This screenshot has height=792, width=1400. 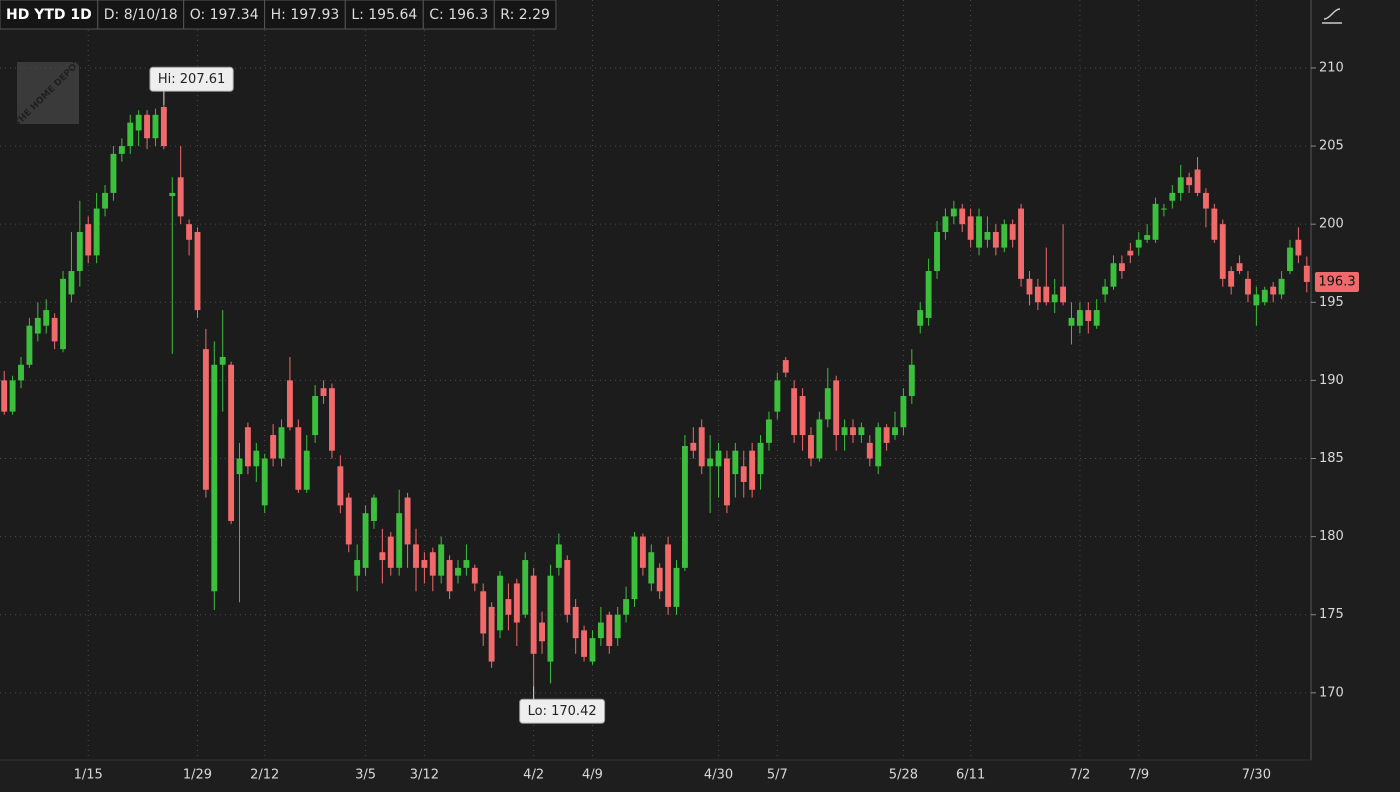 I want to click on x-tick-label: 1/15, so click(x=88, y=775).